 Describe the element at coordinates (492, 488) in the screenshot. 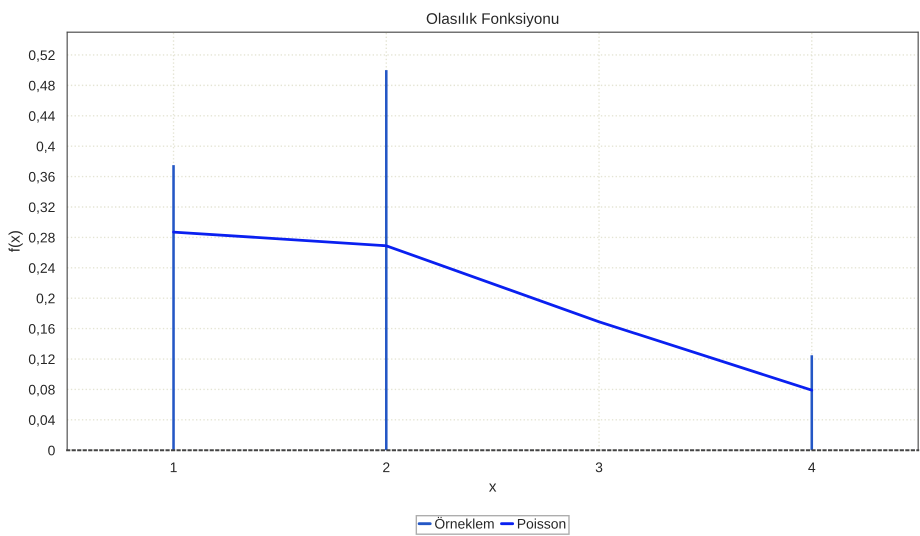

I see `x-axis-title: x` at that location.